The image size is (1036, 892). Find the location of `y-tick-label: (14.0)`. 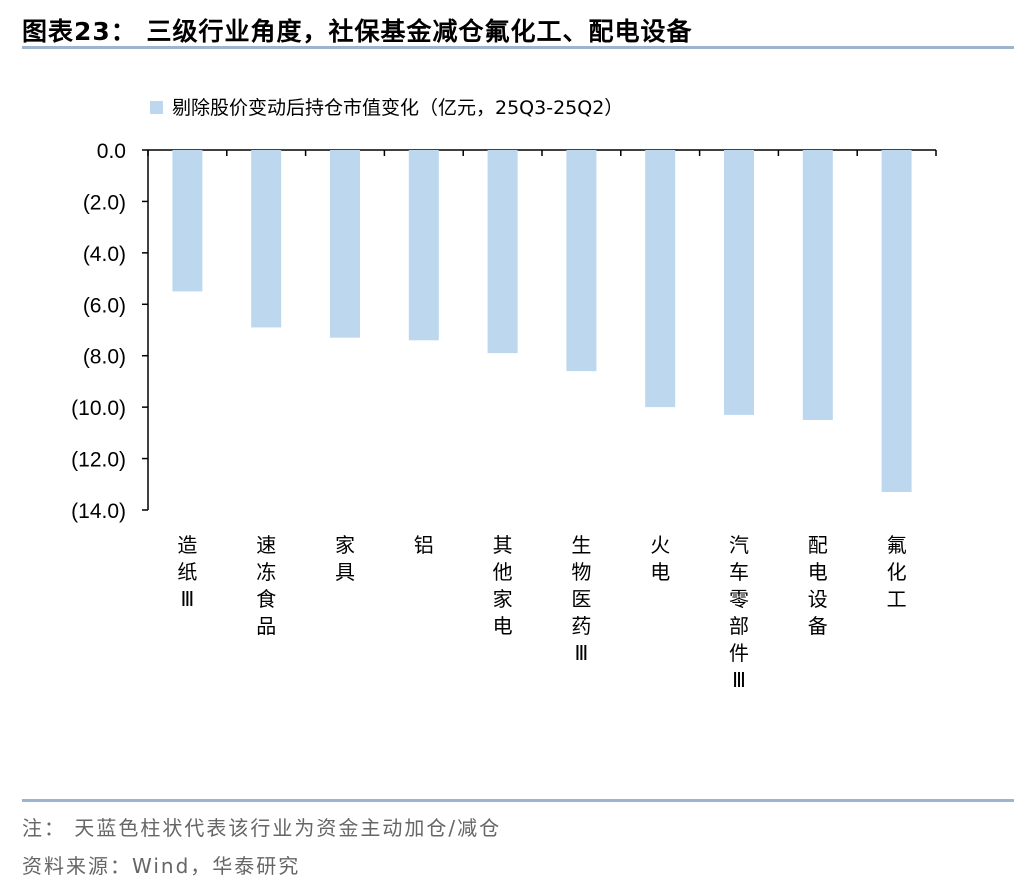

y-tick-label: (14.0) is located at coordinates (98, 511).